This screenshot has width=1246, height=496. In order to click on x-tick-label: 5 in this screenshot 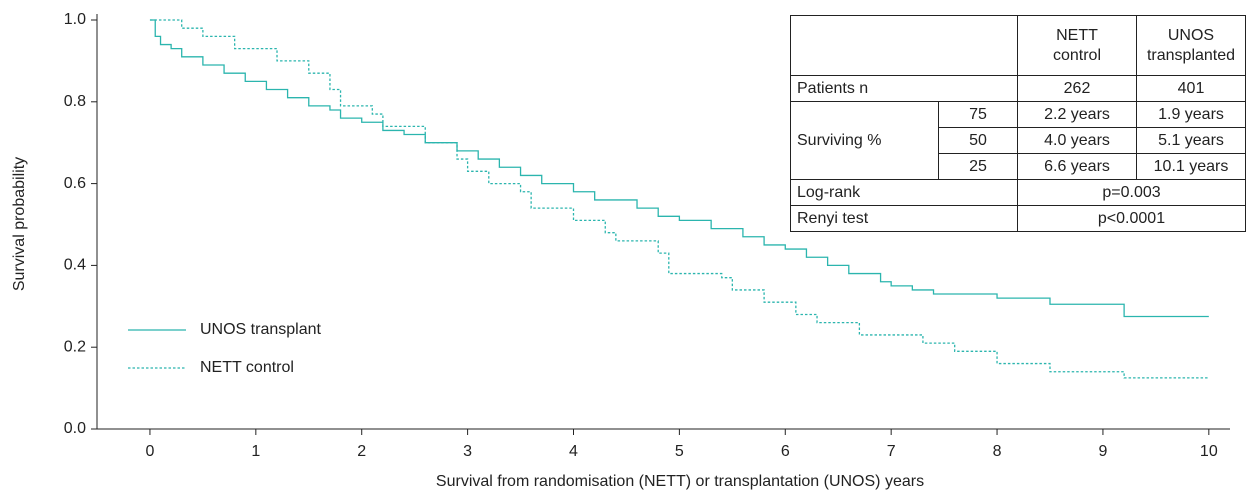, I will do `click(679, 451)`.